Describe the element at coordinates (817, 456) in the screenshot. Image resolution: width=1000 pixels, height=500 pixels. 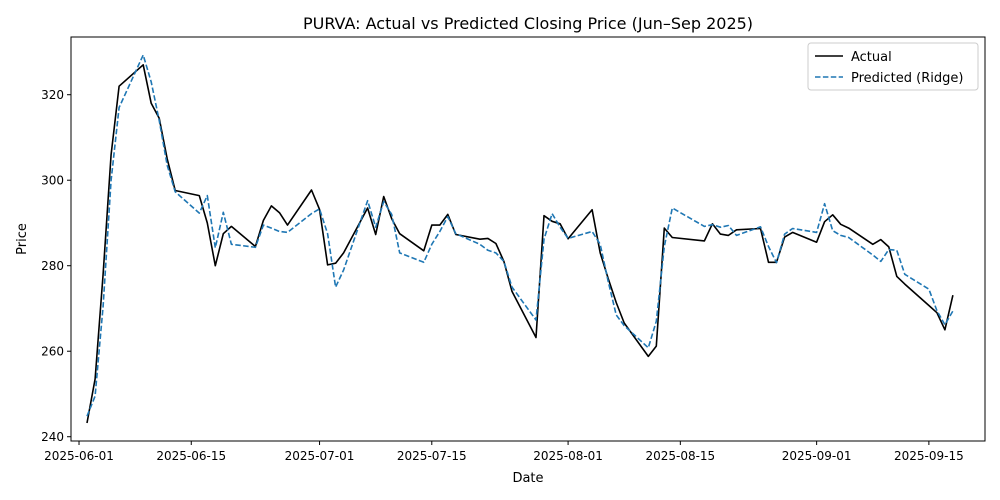
I see `x-tick-label: 2025-09-01` at that location.